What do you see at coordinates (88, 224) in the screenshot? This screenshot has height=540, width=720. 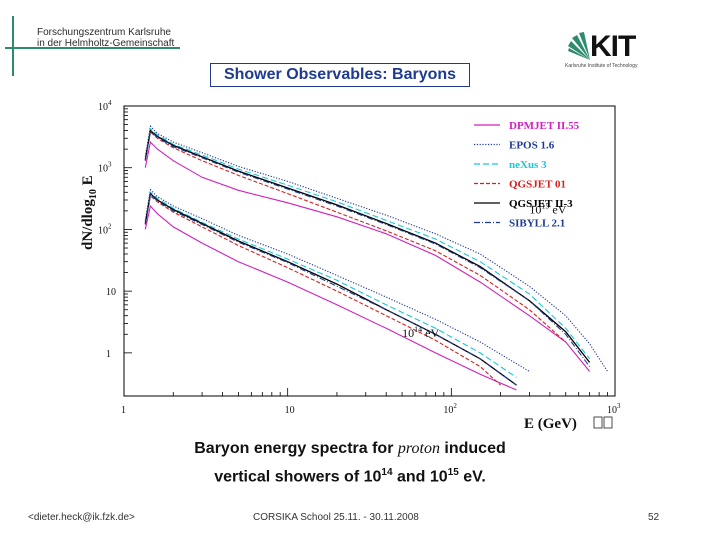 I see `y-axis-label-main: dN/dlog` at bounding box center [88, 224].